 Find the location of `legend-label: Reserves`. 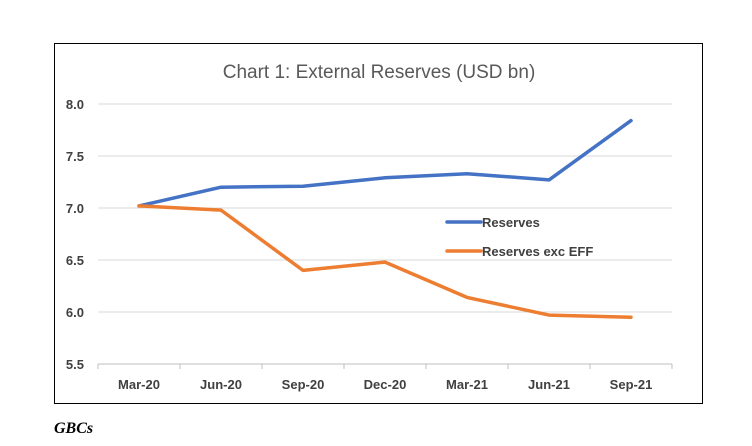

legend-label: Reserves is located at coordinates (511, 222).